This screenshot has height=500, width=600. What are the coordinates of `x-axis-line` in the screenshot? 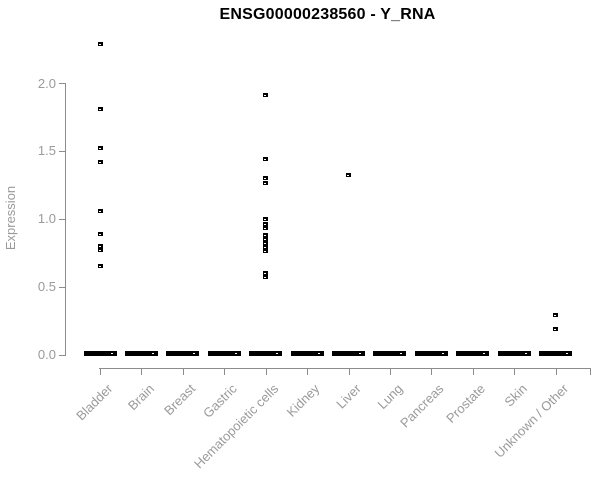 It's located at (344, 368).